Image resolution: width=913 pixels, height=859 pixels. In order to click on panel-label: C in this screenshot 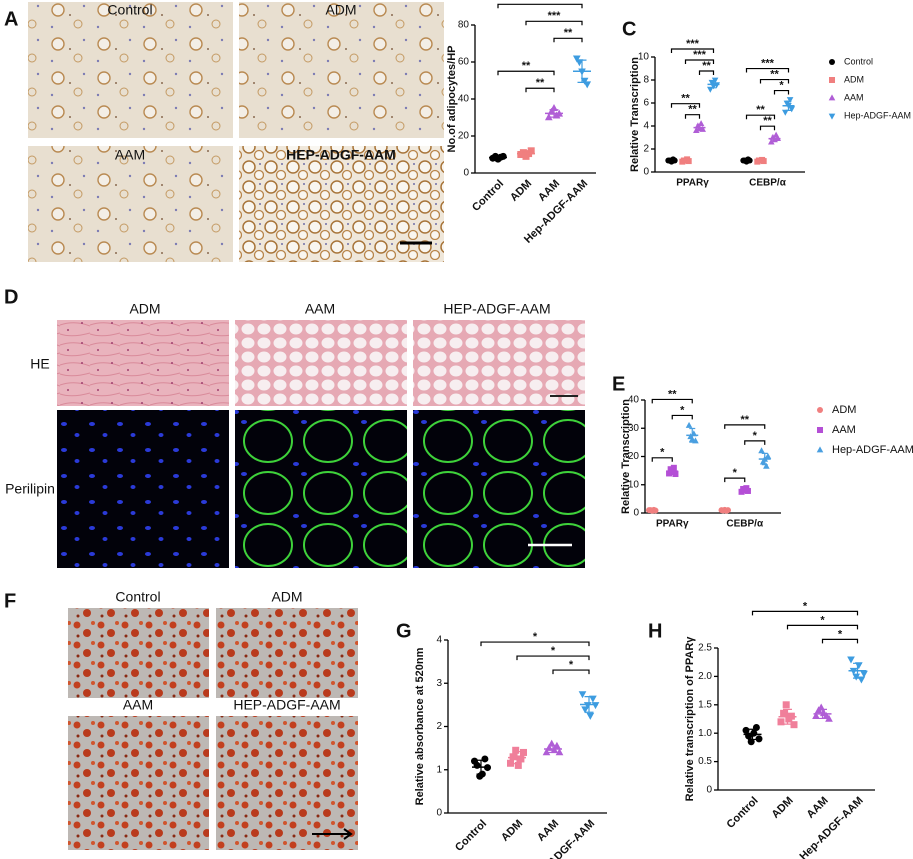, I will do `click(629, 29)`.